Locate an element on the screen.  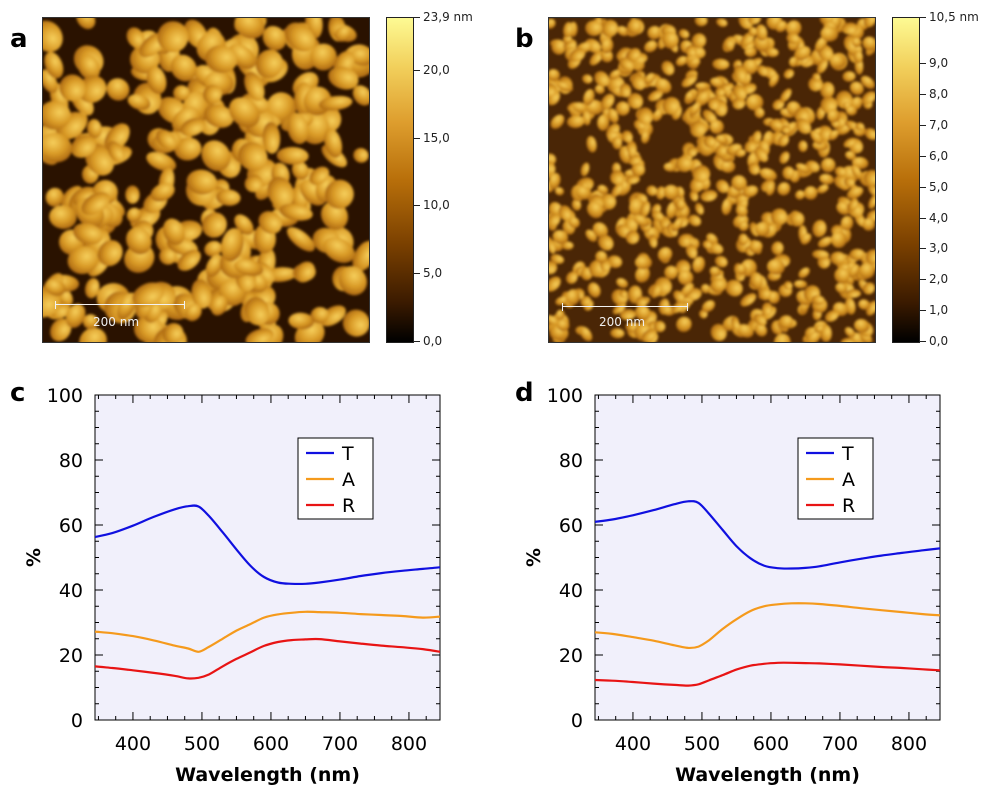
colorbar-a-max-label-tick is located at coordinates (416, 17).